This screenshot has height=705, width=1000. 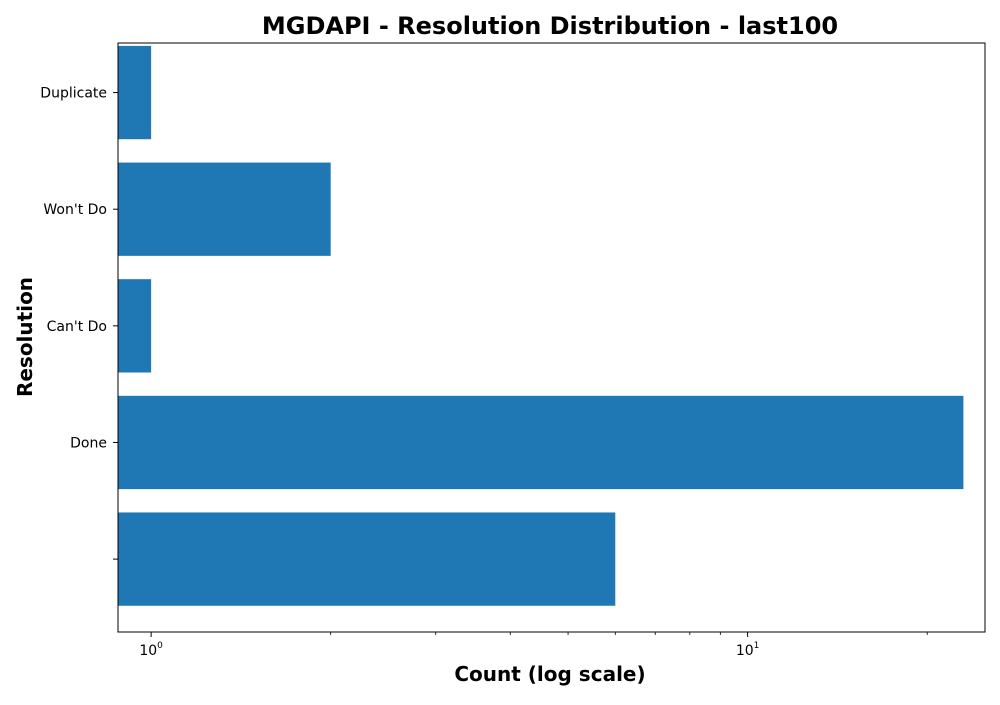 I want to click on y-tick-label: Duplicate, so click(x=73, y=94).